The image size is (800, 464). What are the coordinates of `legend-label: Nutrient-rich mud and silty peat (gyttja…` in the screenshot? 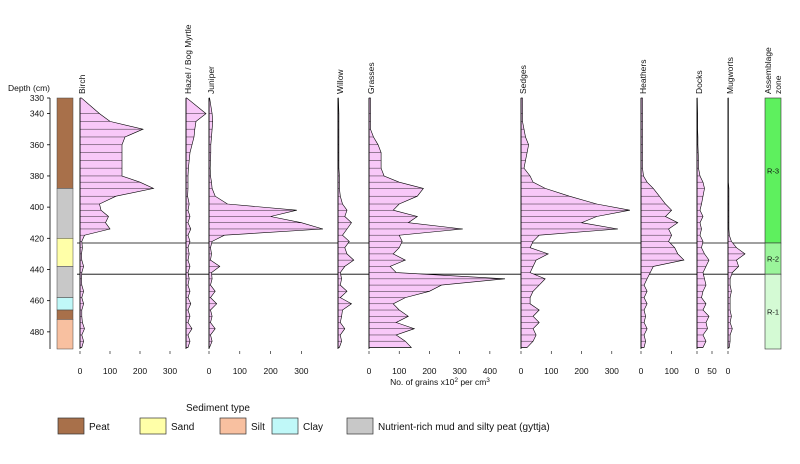 It's located at (464, 427).